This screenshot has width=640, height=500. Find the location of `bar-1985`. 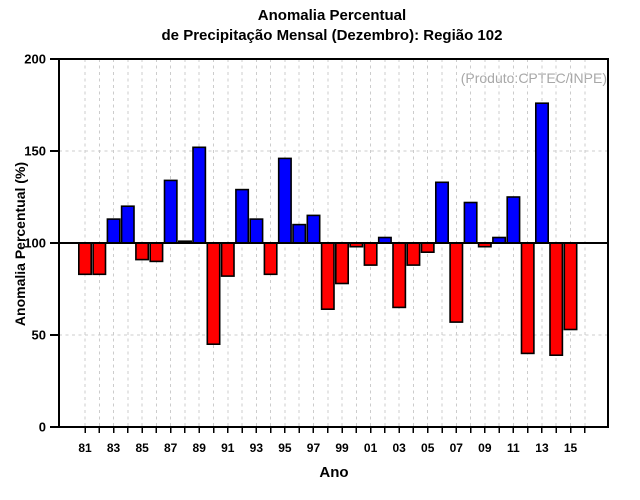

bar-1985 is located at coordinates (142, 251).